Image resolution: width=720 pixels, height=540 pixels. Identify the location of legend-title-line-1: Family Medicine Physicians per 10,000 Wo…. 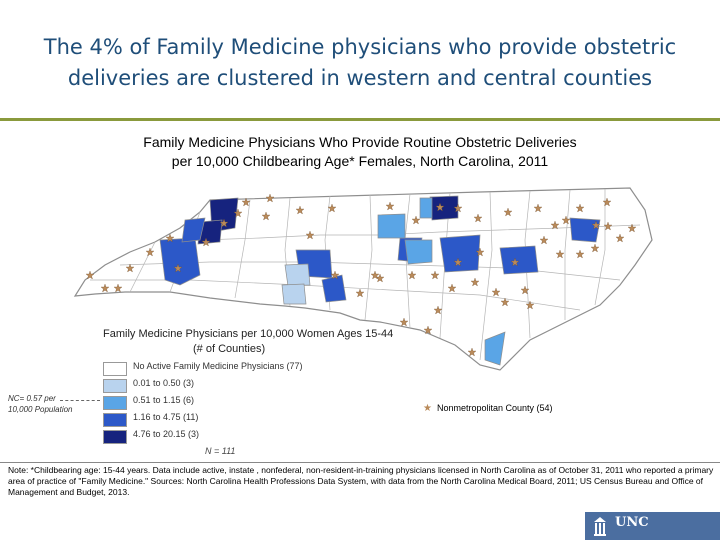
(248, 334).